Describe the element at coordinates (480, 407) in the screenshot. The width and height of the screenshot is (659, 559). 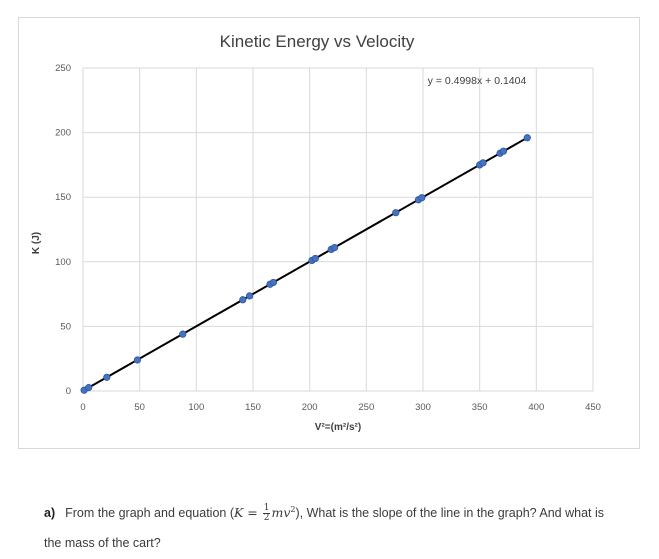
I see `x-tick-label: 350` at that location.